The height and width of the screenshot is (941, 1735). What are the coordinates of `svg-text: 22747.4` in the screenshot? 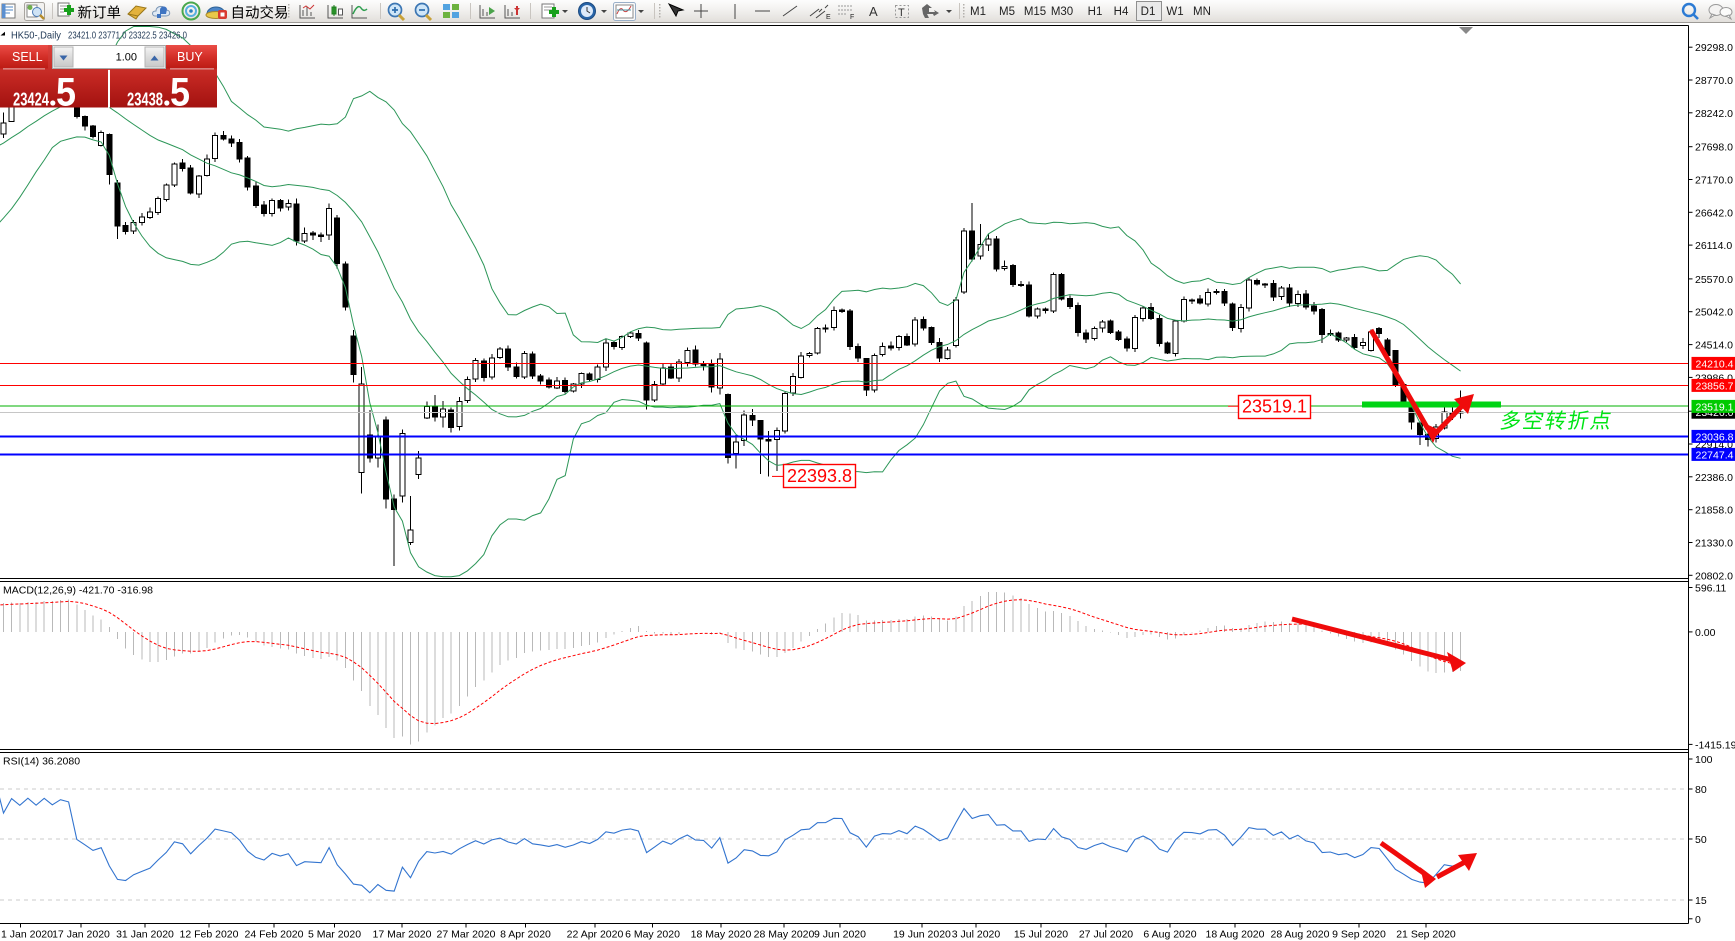 It's located at (1715, 455).